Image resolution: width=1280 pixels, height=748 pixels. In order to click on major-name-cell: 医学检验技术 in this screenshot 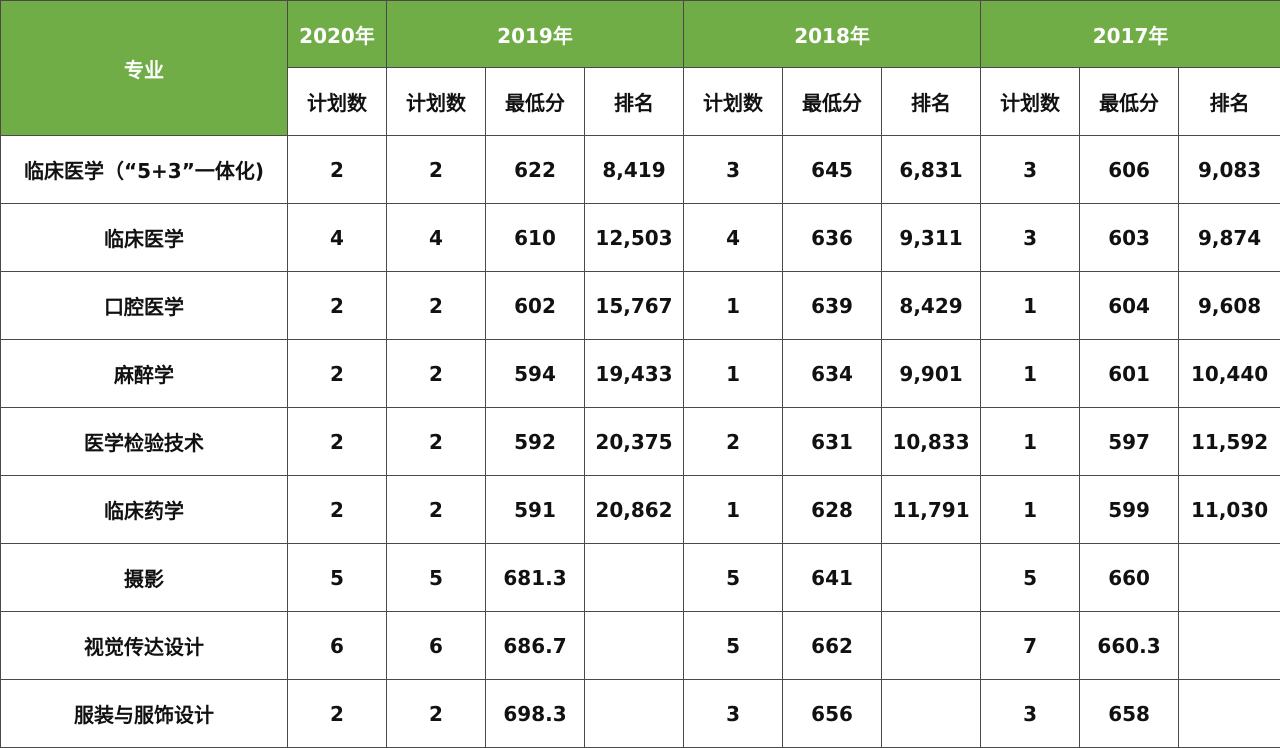, I will do `click(144, 441)`.